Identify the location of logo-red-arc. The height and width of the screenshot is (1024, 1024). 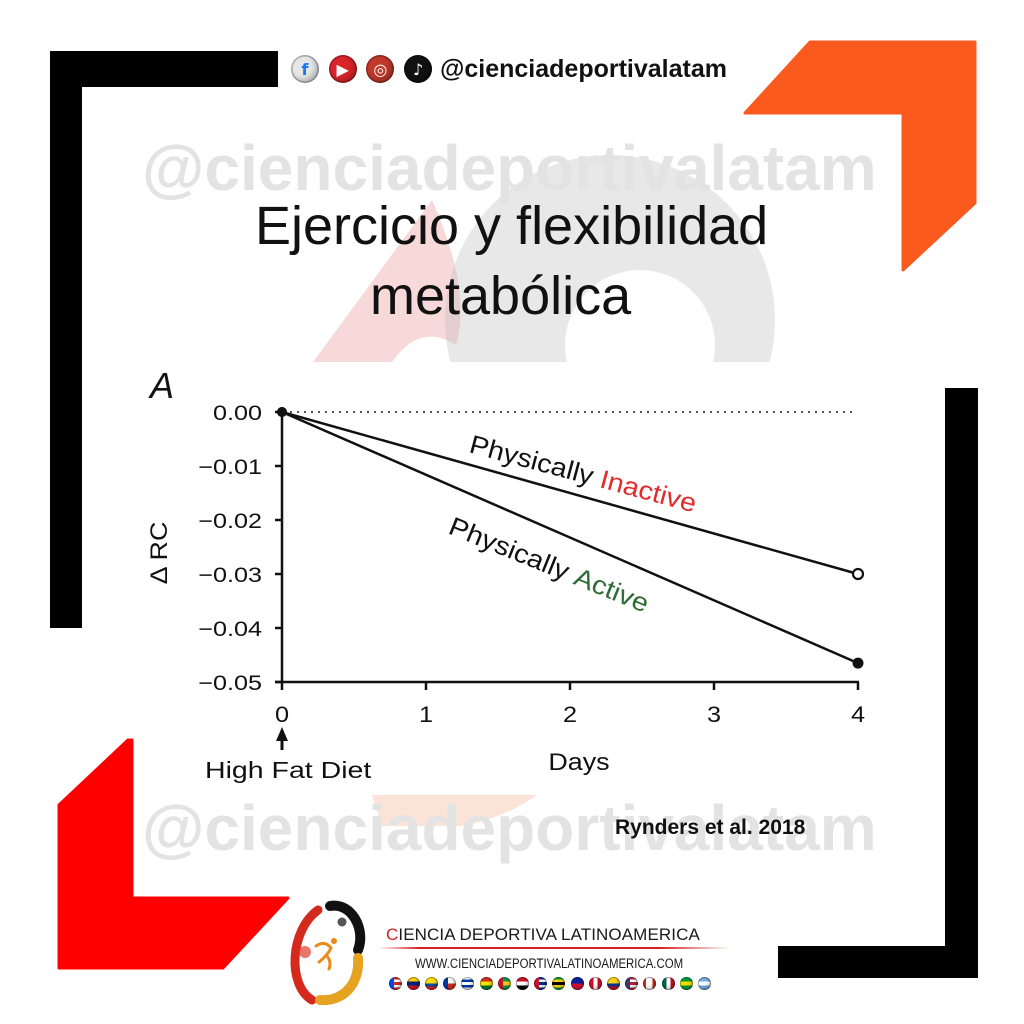
(306, 955).